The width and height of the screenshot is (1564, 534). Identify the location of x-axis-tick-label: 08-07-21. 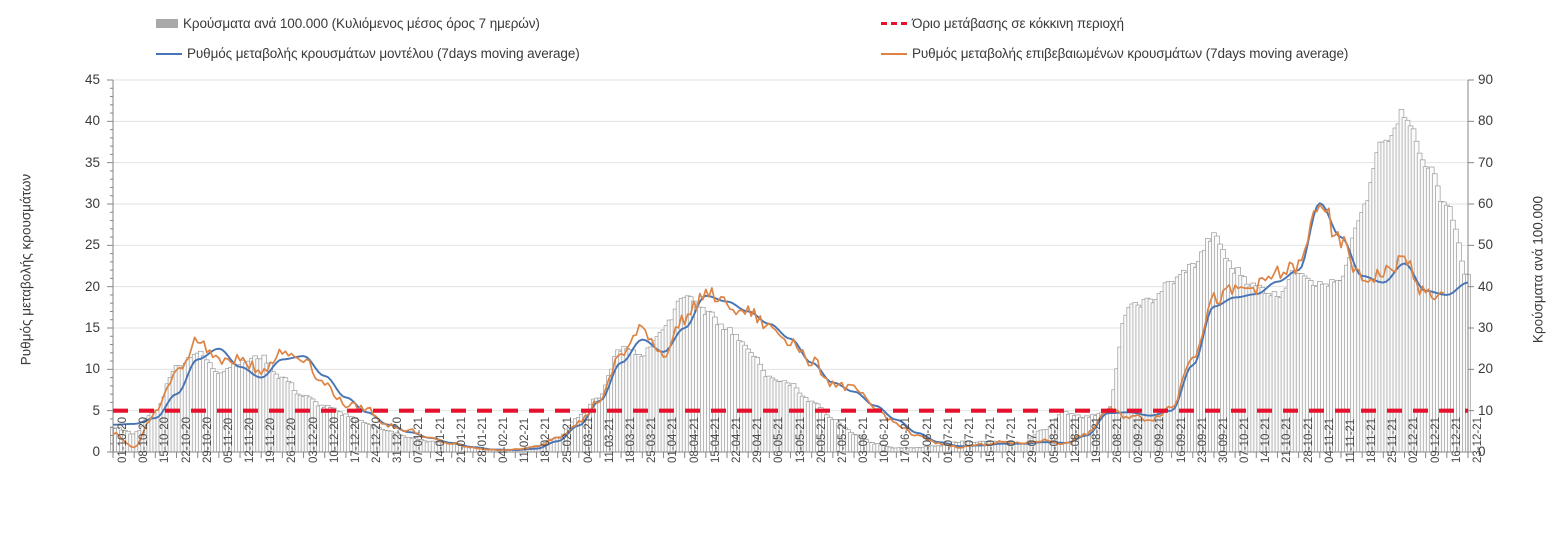
(969, 439).